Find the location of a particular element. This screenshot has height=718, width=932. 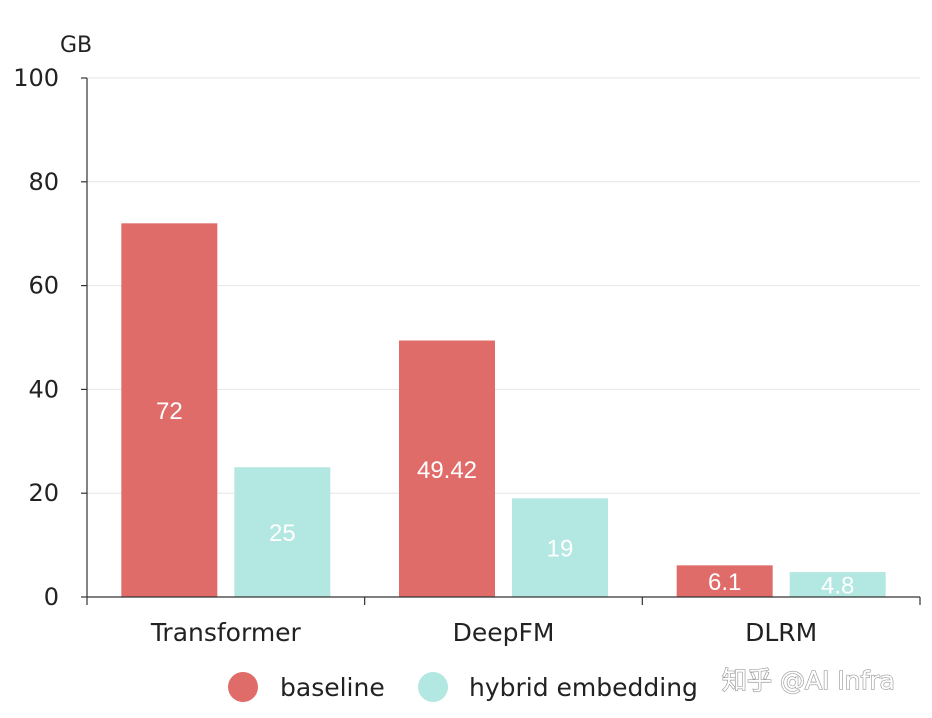

bar-value-label: 72 is located at coordinates (169, 411).